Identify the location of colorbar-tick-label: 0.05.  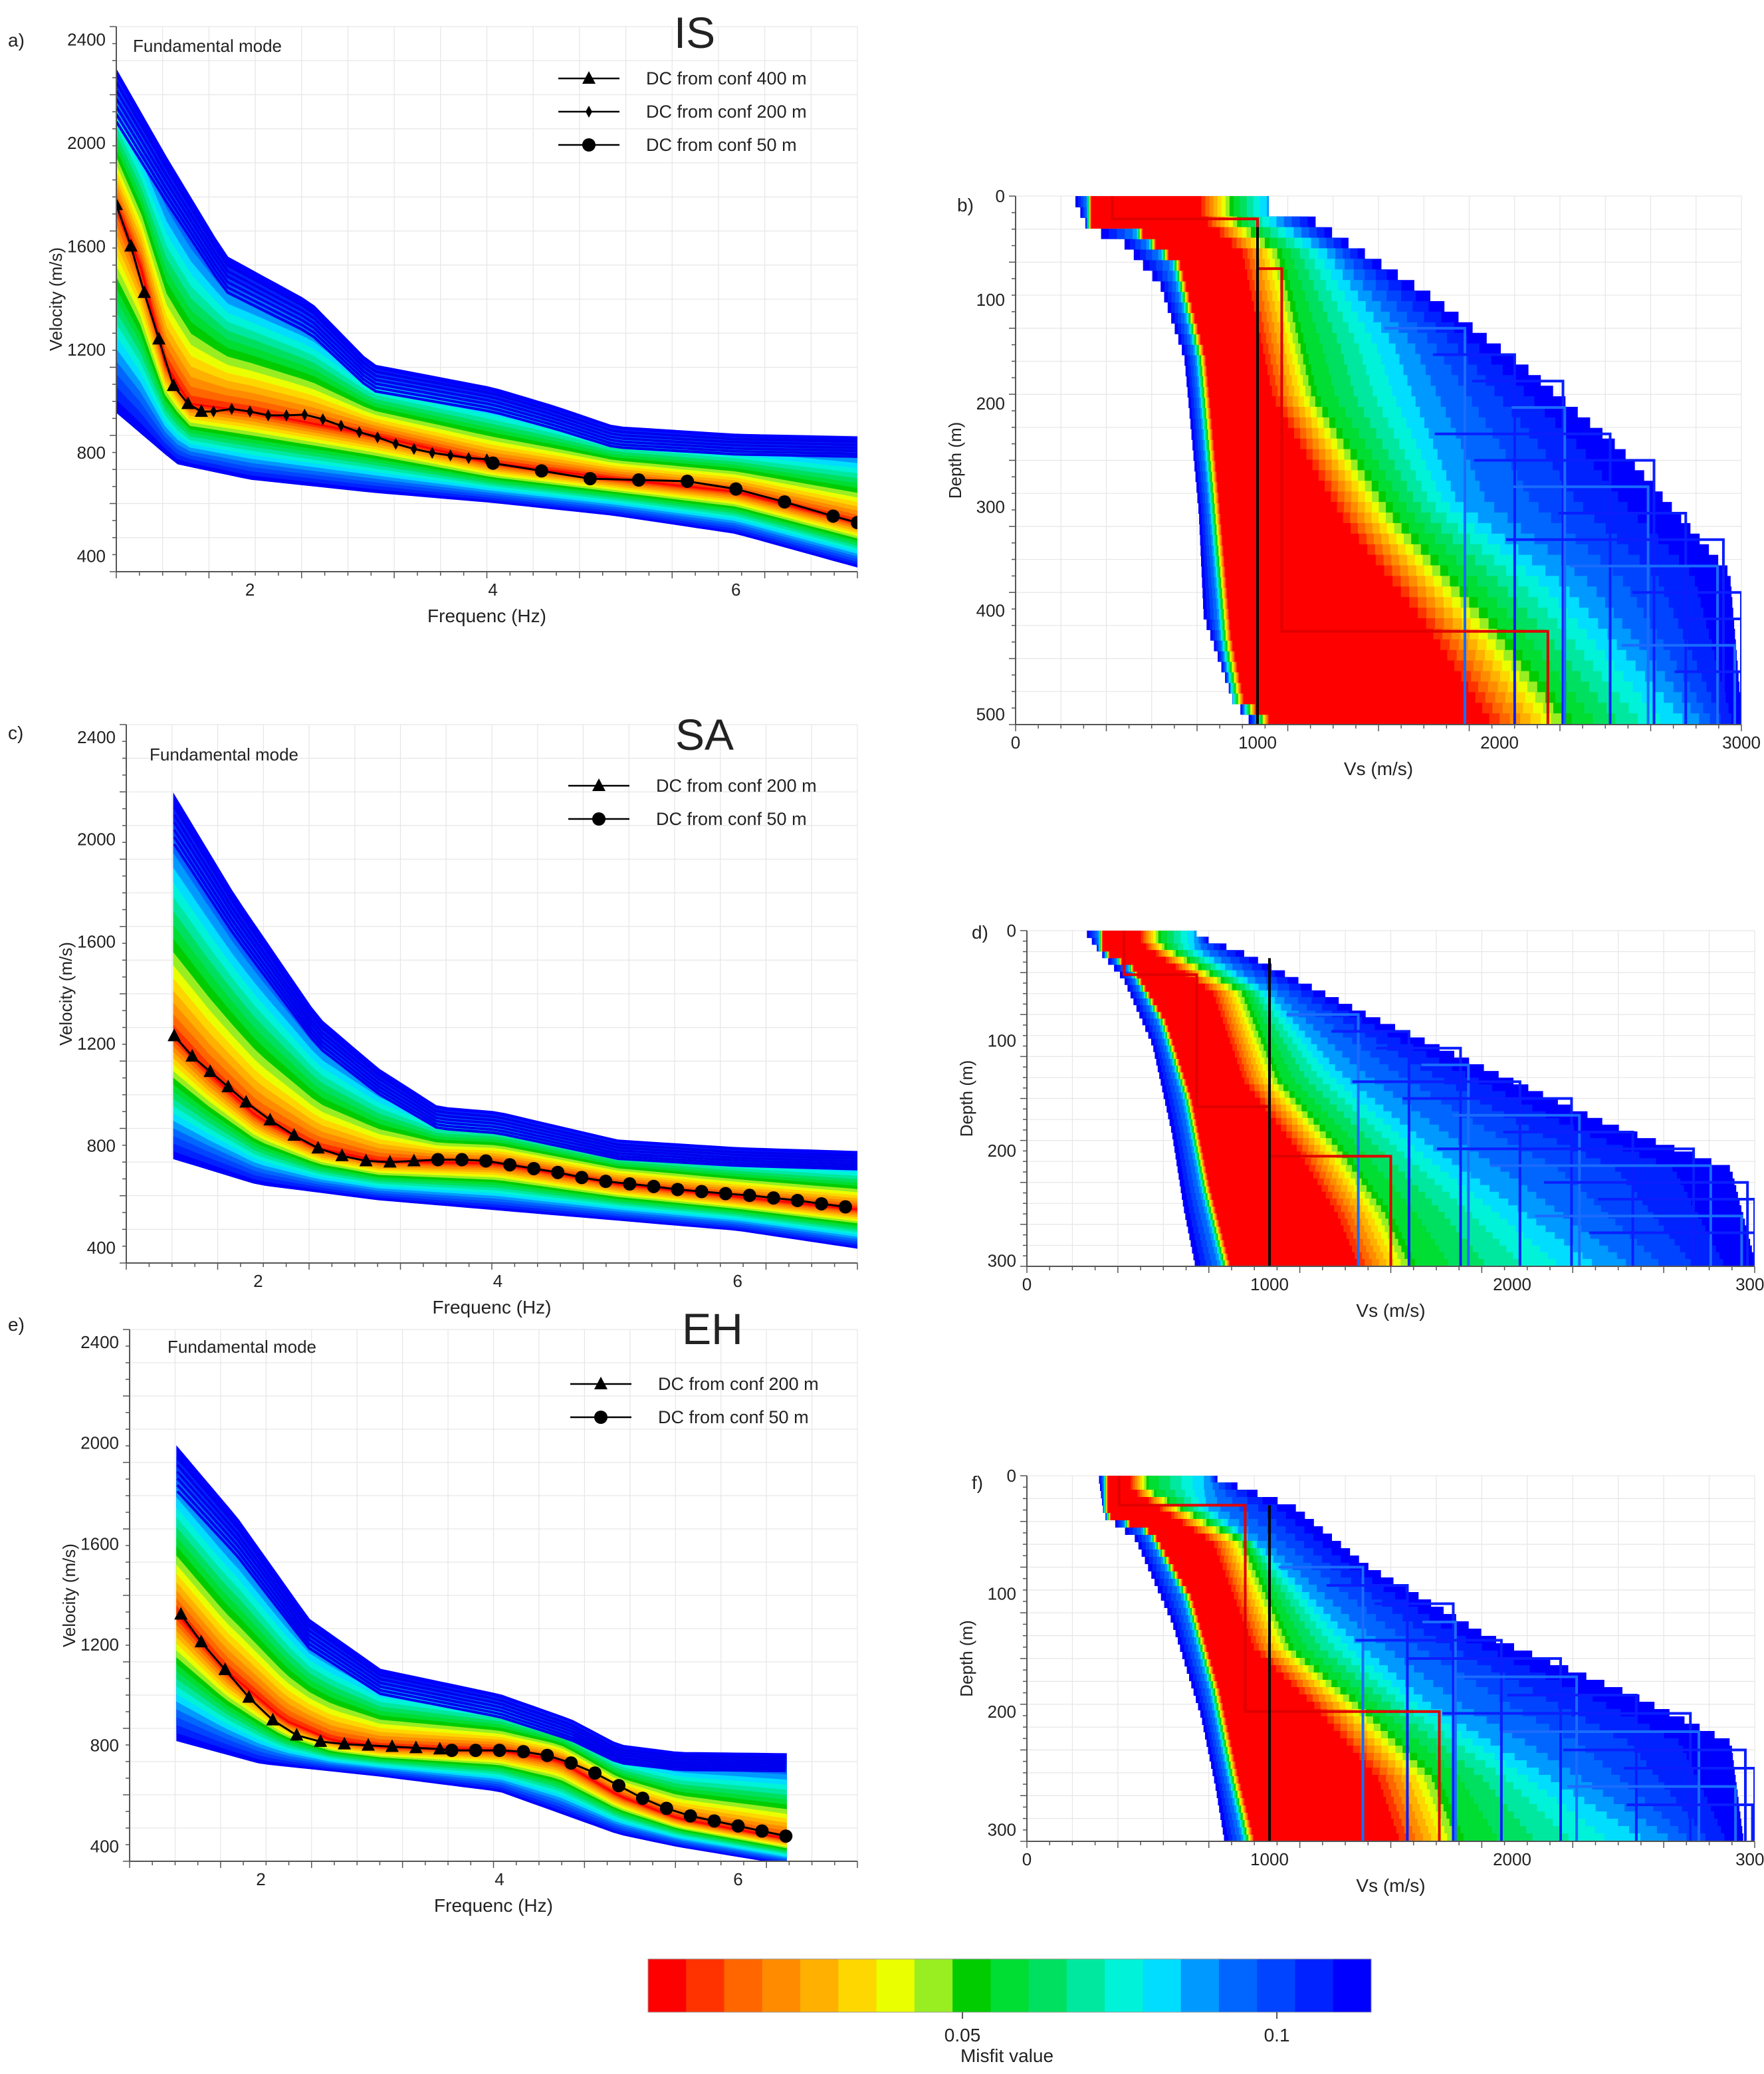
(963, 2035).